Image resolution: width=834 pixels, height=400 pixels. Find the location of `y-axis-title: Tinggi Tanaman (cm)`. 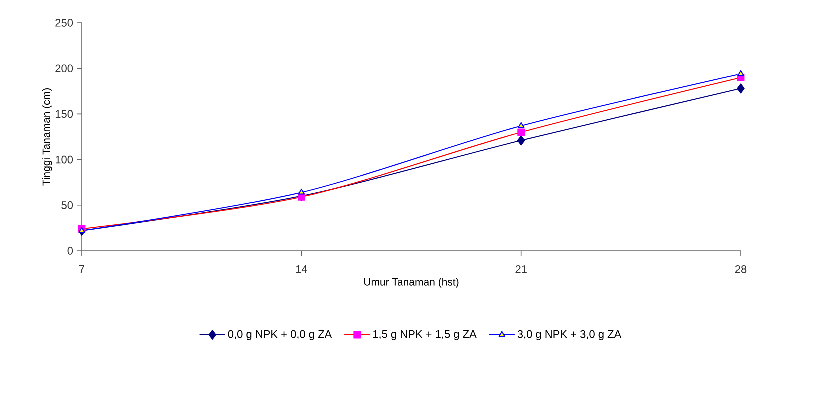

y-axis-title: Tinggi Tanaman (cm) is located at coordinates (47, 137).